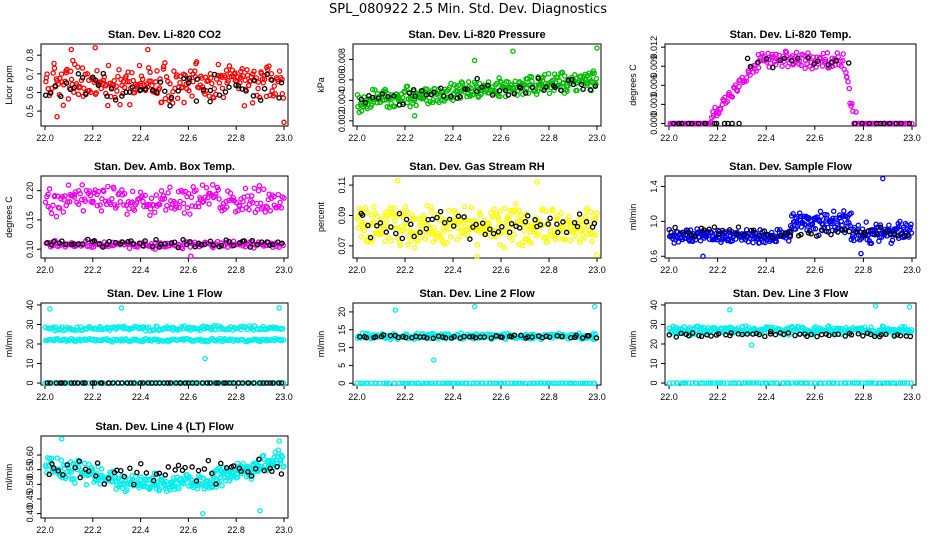 This screenshot has width=936, height=540. What do you see at coordinates (164, 427) in the screenshot?
I see `panel-title: Stan. Dev. Line 4 (LT) Flow` at bounding box center [164, 427].